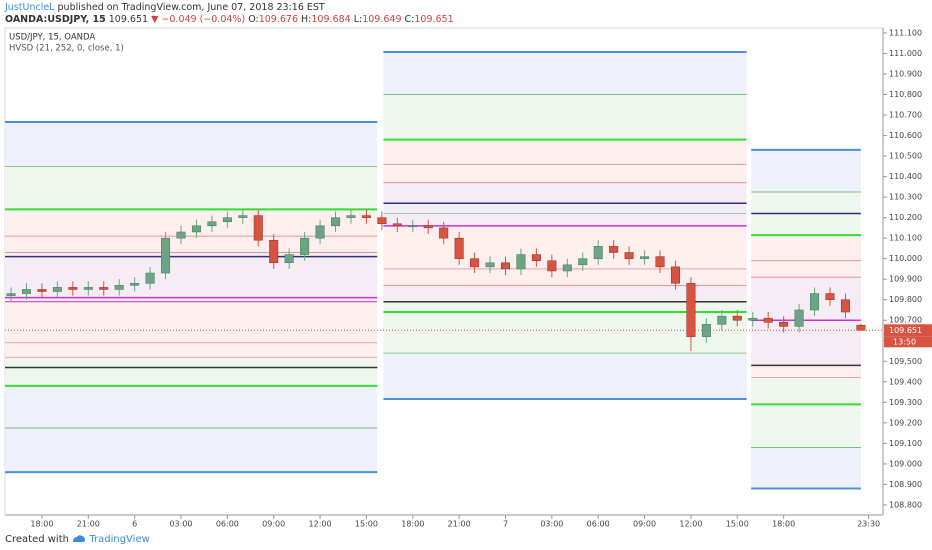 Image resolution: width=932 pixels, height=550 pixels. What do you see at coordinates (351, 19) in the screenshot?
I see `ohlc: O:109.676 H:109.684 L:109.649 C:109.651` at bounding box center [351, 19].